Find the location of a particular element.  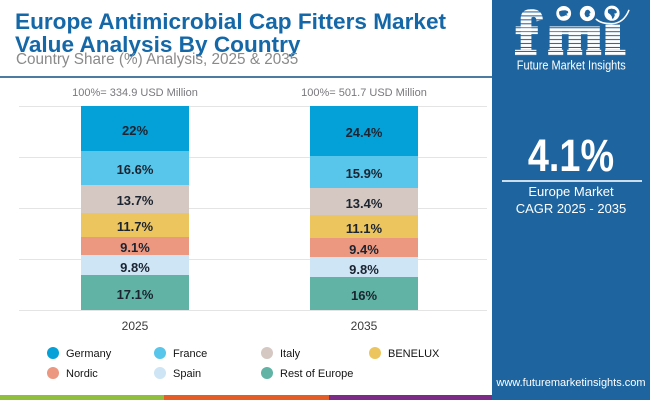

svg-text: Future Market Insights is located at coordinates (571, 66).